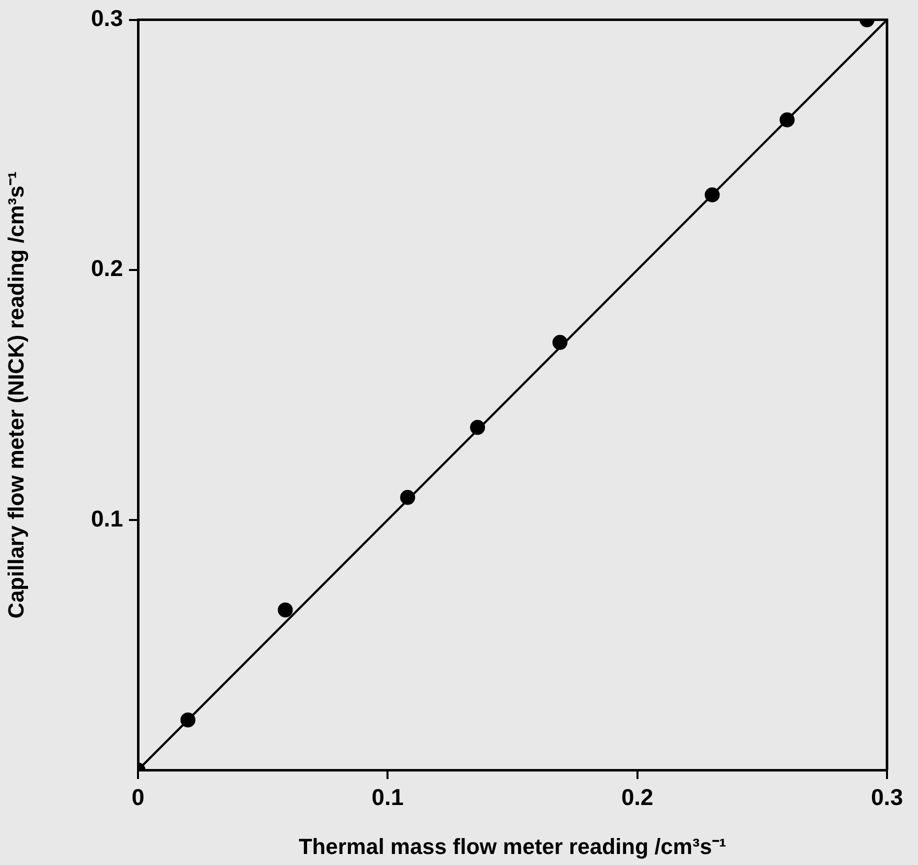 The height and width of the screenshot is (865, 918). Describe the element at coordinates (388, 797) in the screenshot. I see `x-tick-label: 0.1` at that location.